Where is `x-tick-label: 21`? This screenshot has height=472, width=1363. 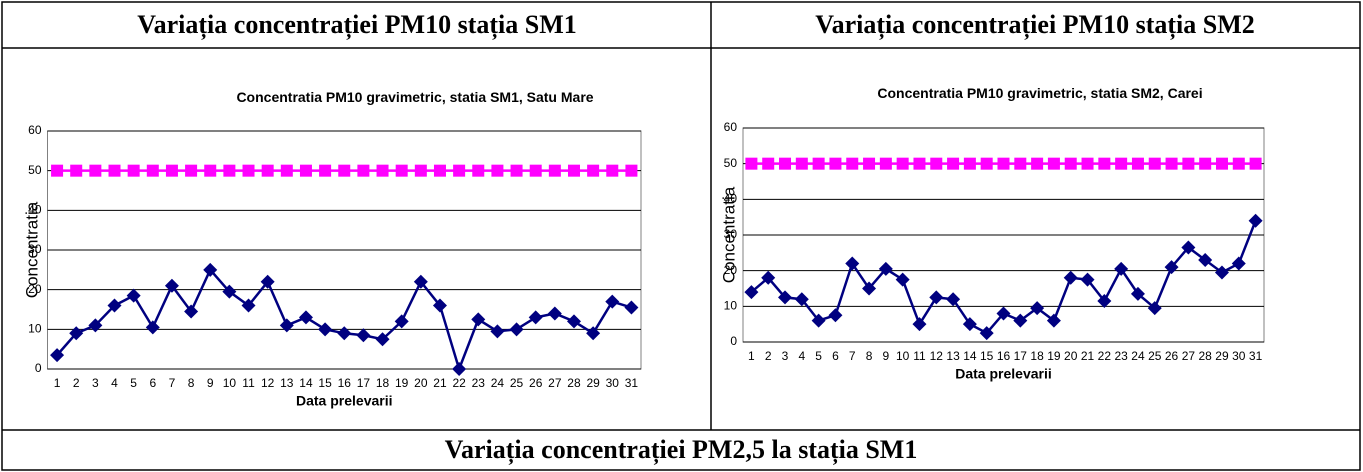
x-tick-label: 21 is located at coordinates (440, 383).